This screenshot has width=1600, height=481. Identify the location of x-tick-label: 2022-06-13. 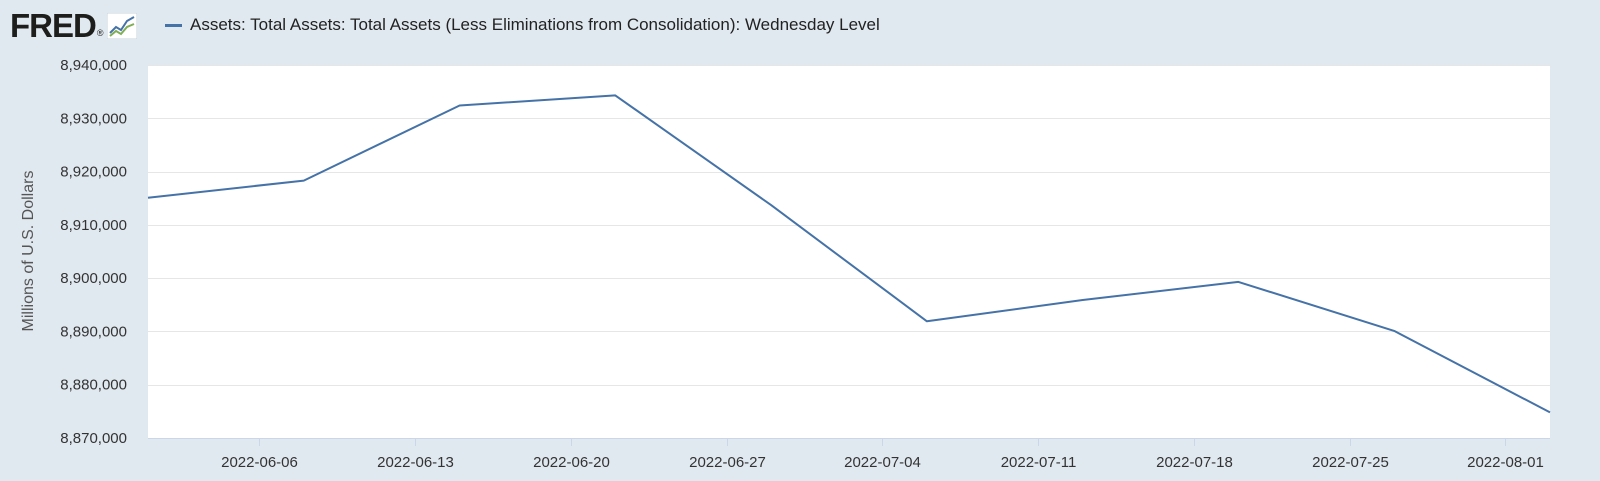
(415, 462).